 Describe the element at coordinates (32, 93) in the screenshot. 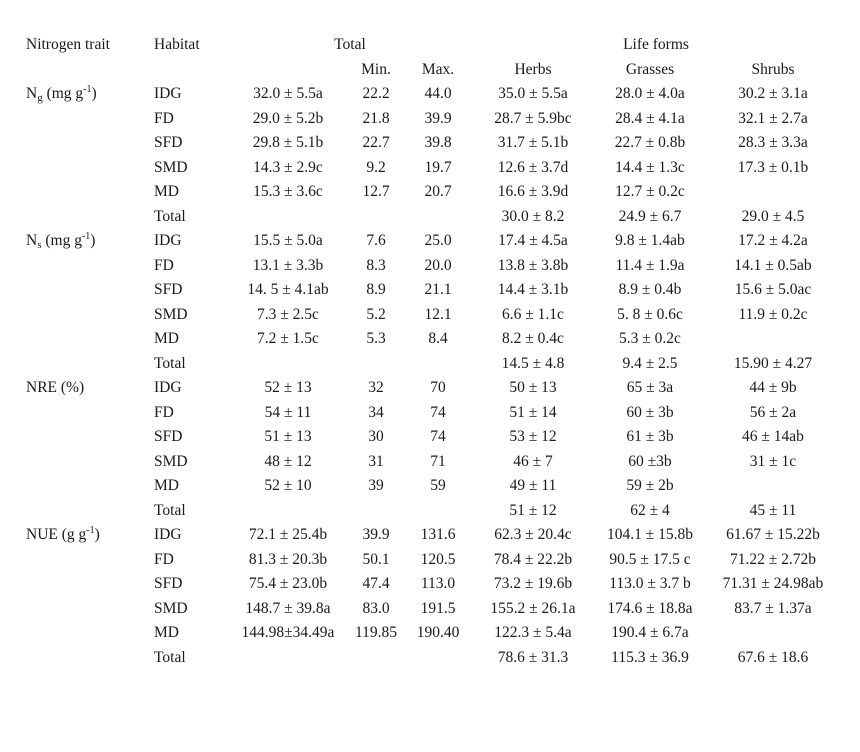

I see `trait-main: N` at that location.